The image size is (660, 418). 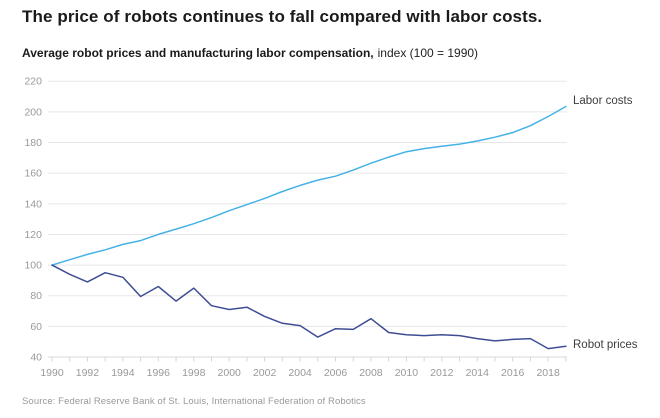 I want to click on y-tick-label: 100, so click(x=33, y=266).